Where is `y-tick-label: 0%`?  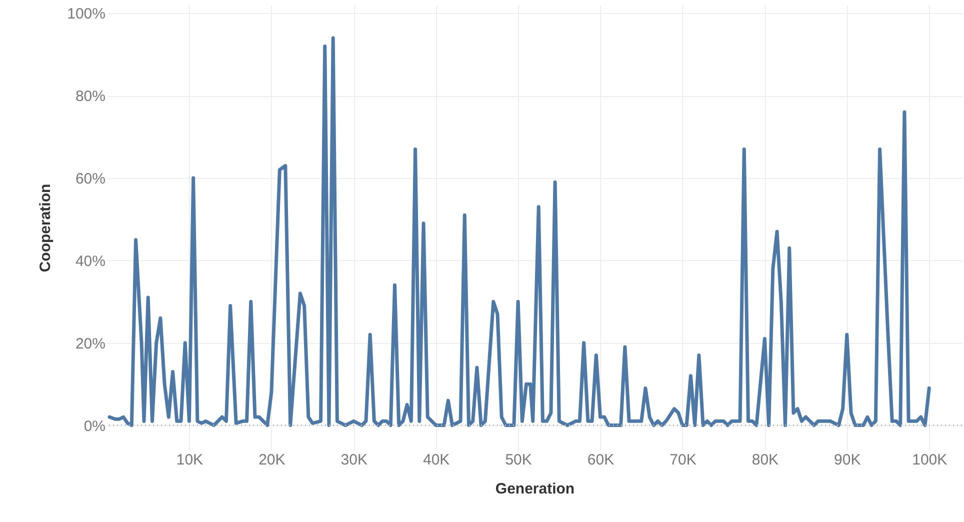
y-tick-label: 0% is located at coordinates (95, 426).